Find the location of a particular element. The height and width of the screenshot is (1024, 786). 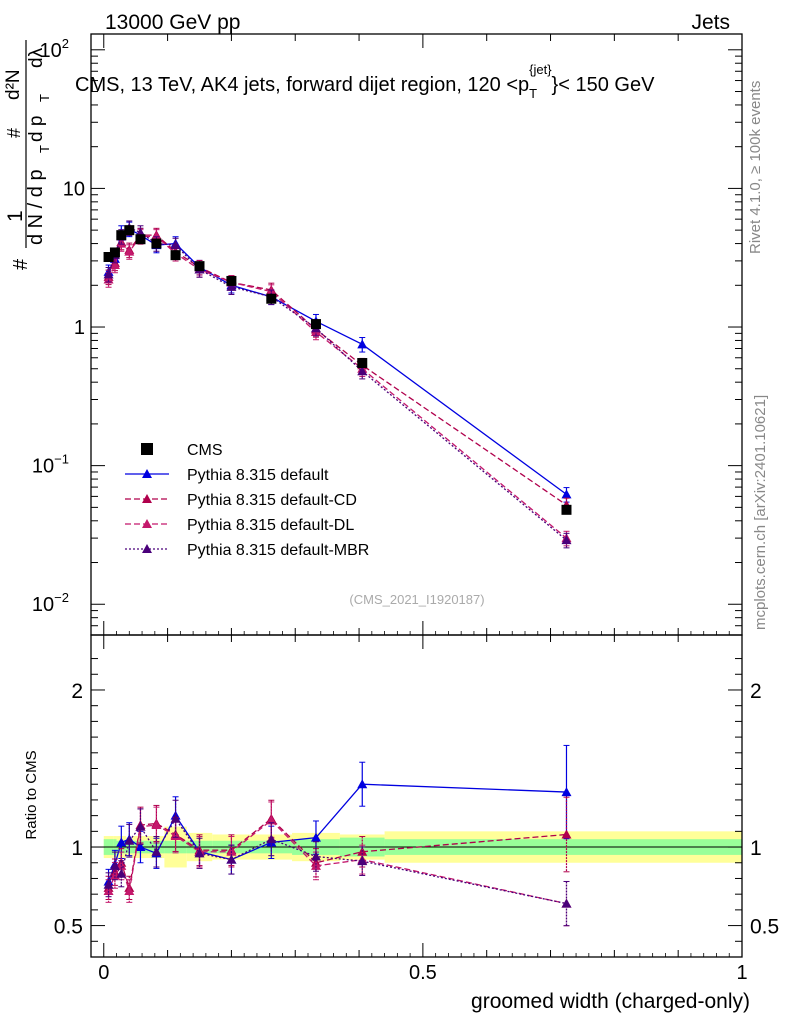

ratio-y-tick-label: 1 is located at coordinates (77, 848).